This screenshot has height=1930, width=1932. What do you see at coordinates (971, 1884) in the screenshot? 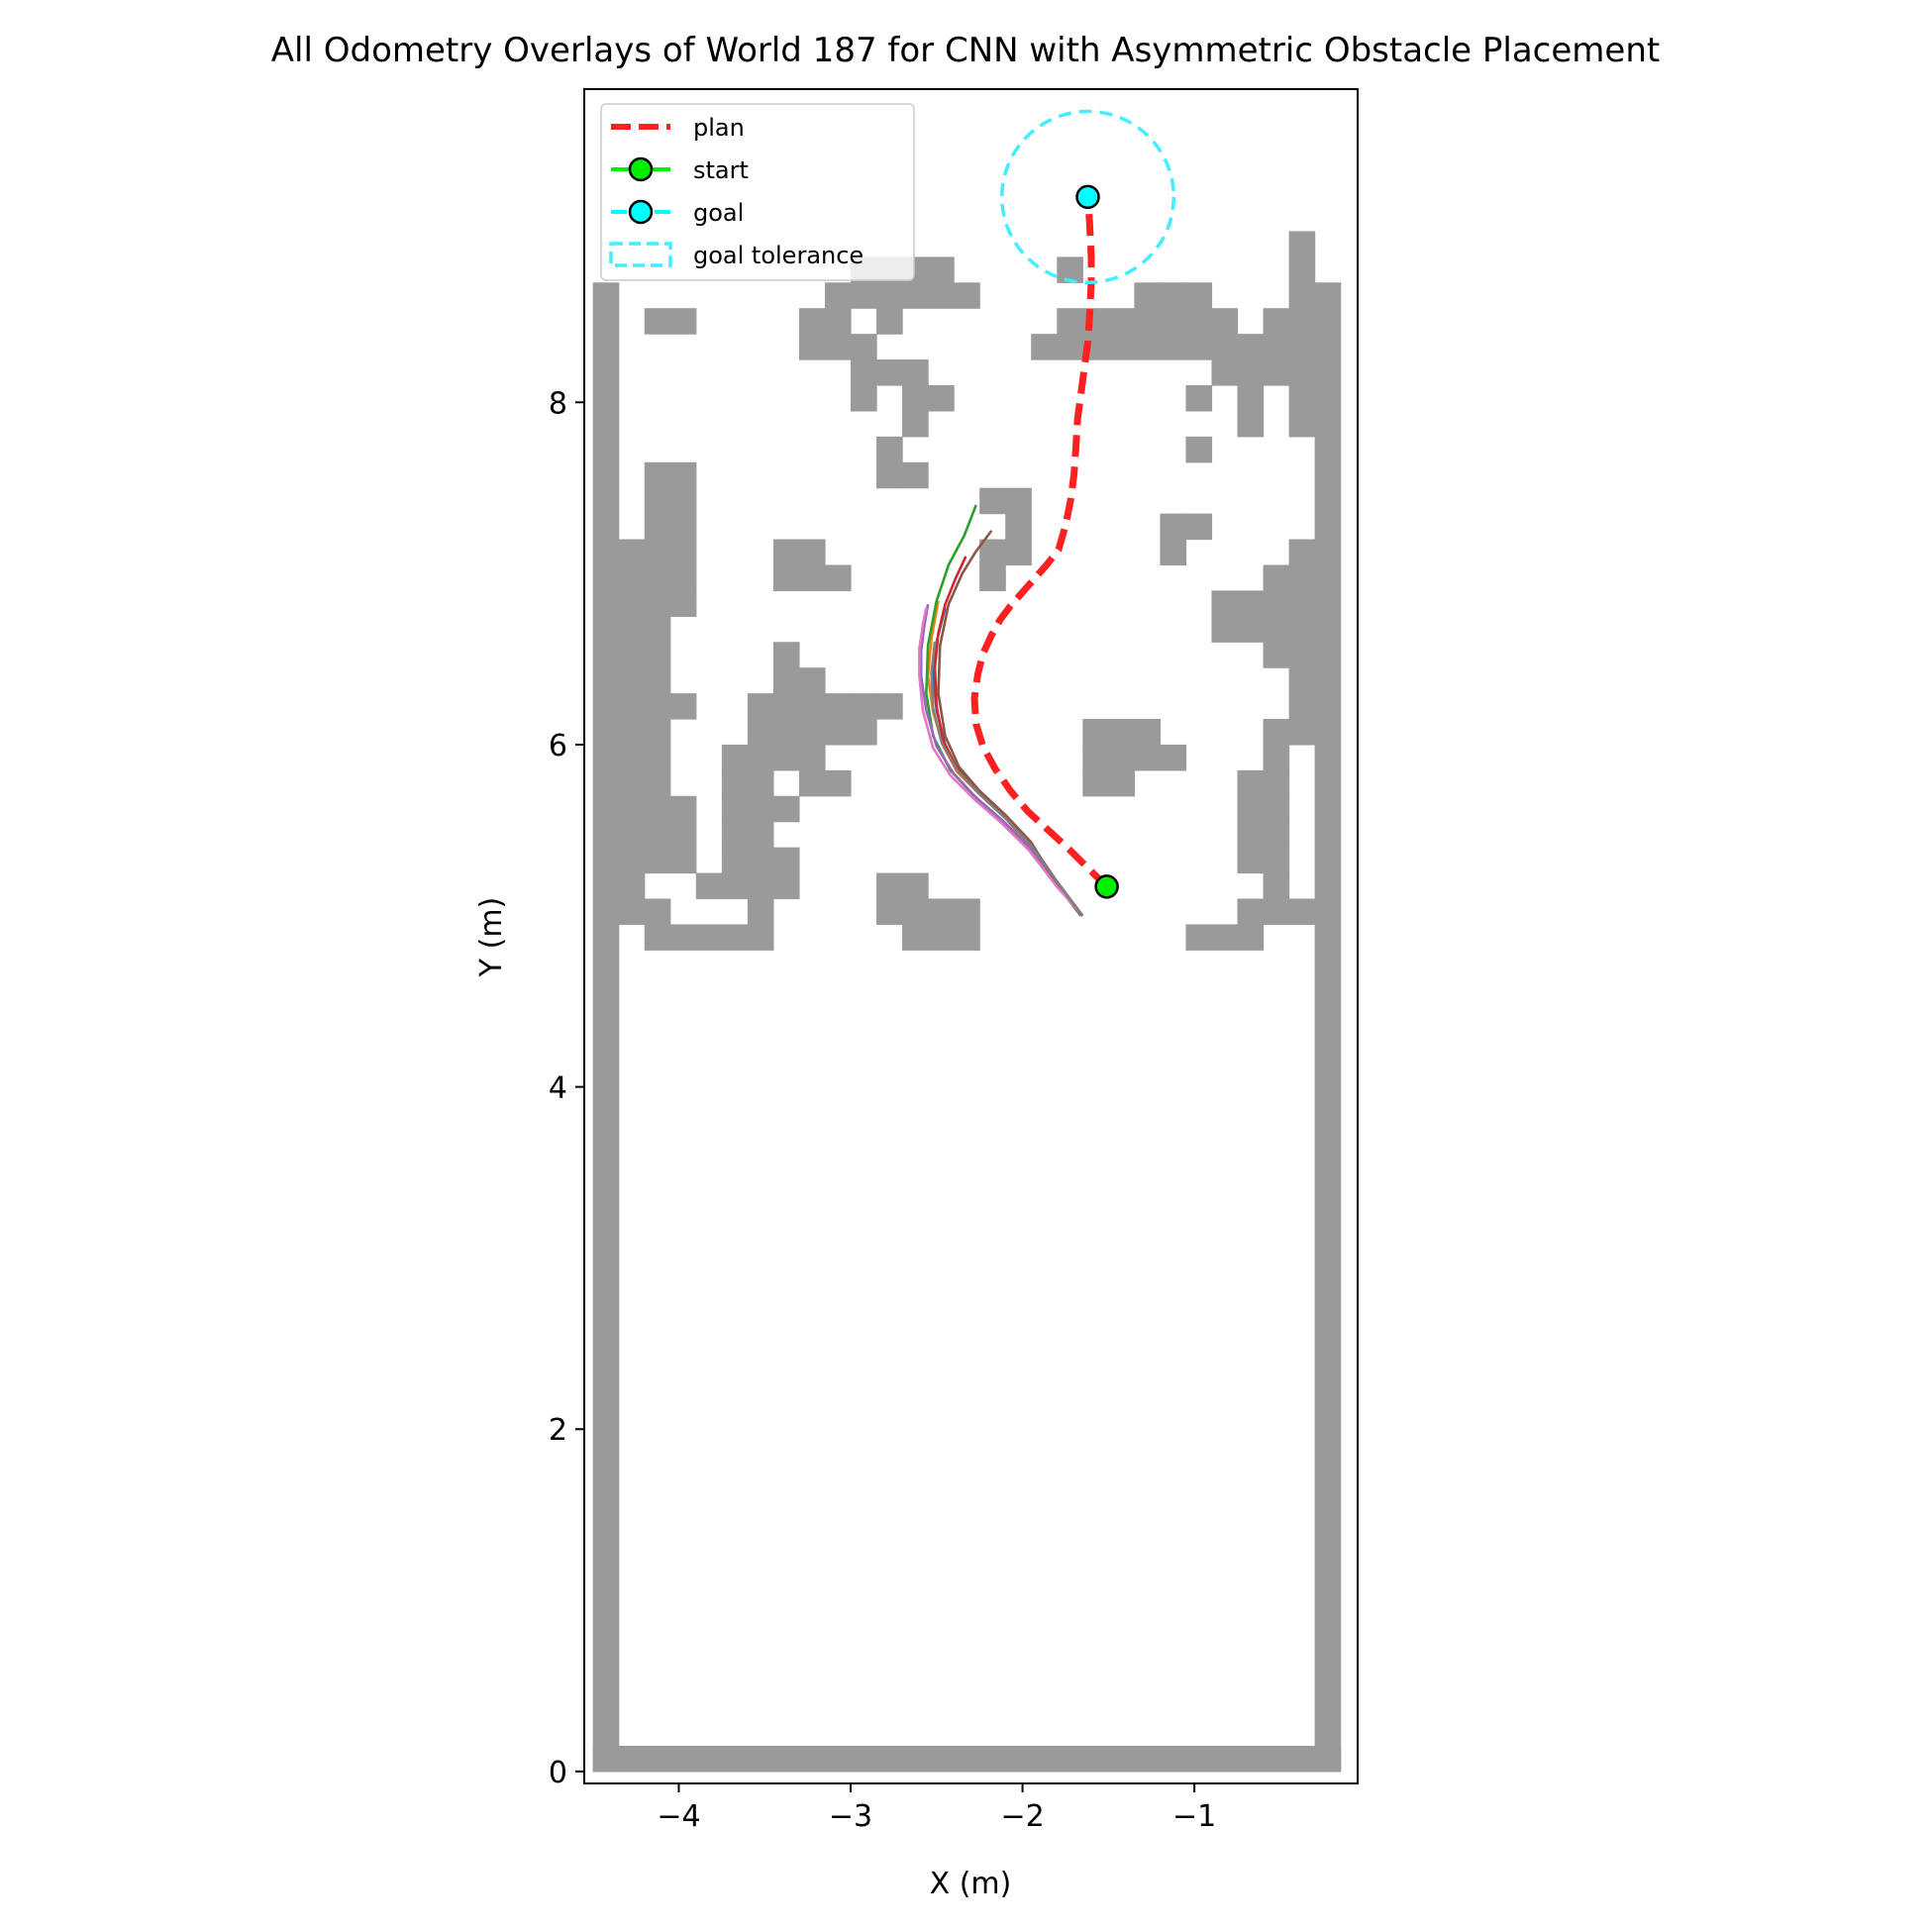
I see `x-axis-label: X (m)` at bounding box center [971, 1884].